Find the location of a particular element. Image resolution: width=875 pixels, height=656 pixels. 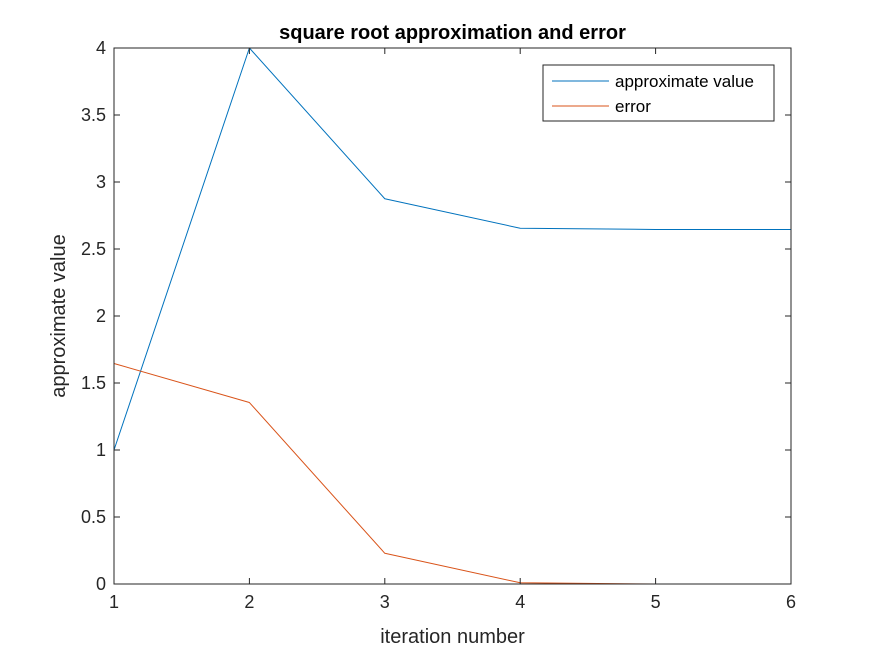

x-tick-label: 5 is located at coordinates (656, 602).